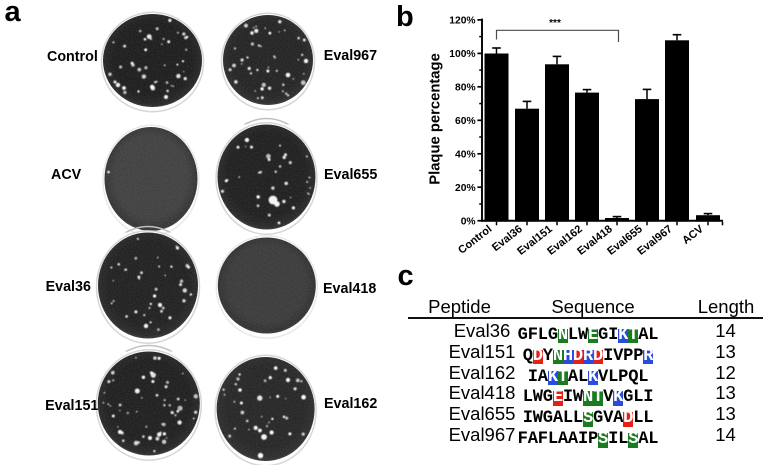  What do you see at coordinates (475, 240) in the screenshot?
I see `svg-text: Control` at bounding box center [475, 240].